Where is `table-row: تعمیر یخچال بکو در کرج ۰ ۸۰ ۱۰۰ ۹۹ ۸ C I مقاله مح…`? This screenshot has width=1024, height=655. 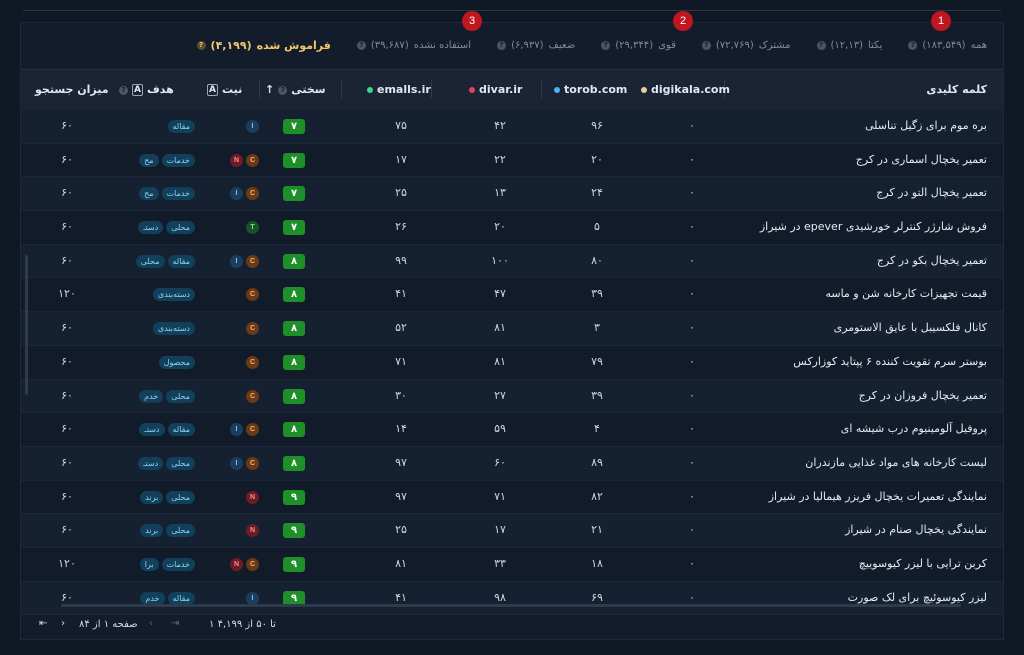
table-row: تعمیر یخچال بکو در کرج ۰ ۸۰ ۱۰۰ ۹۹ ۸ C I مقاله مح… is located at coordinates (512, 261).